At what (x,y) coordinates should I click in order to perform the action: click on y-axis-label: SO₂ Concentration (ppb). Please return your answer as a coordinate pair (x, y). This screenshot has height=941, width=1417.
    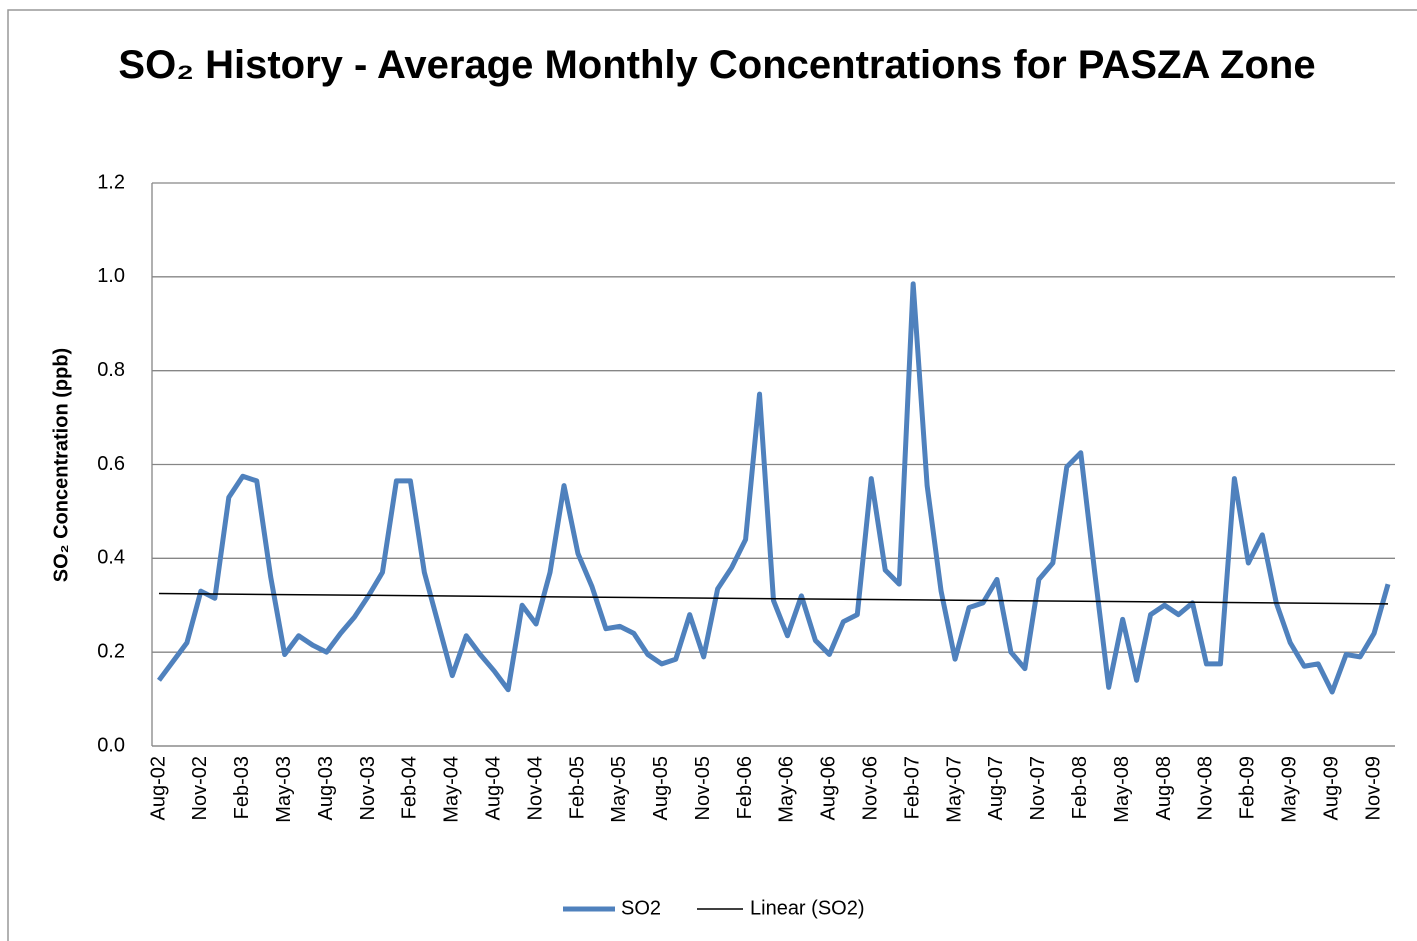
    Looking at the image, I should click on (61, 465).